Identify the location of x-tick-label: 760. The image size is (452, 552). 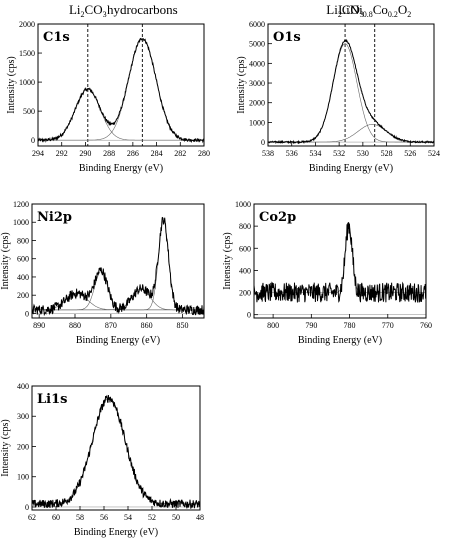
(426, 325).